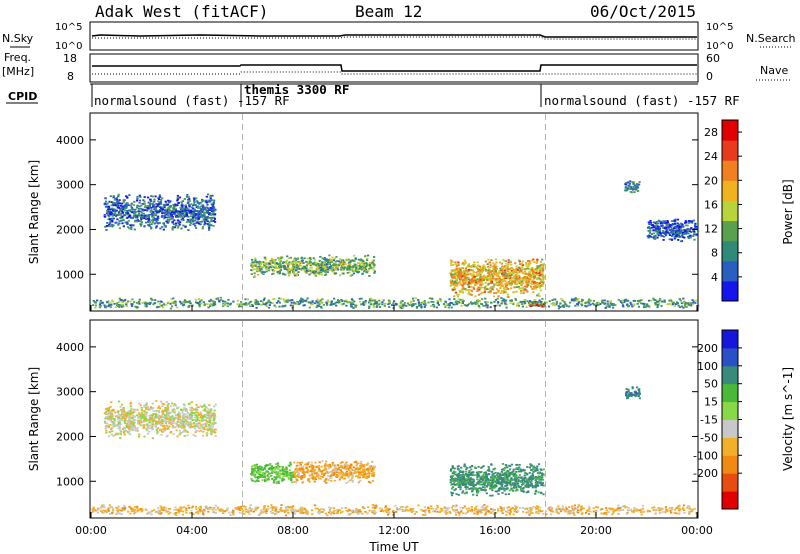 The height and width of the screenshot is (554, 800). Describe the element at coordinates (394, 68) in the screenshot. I see `freq-panel` at that location.